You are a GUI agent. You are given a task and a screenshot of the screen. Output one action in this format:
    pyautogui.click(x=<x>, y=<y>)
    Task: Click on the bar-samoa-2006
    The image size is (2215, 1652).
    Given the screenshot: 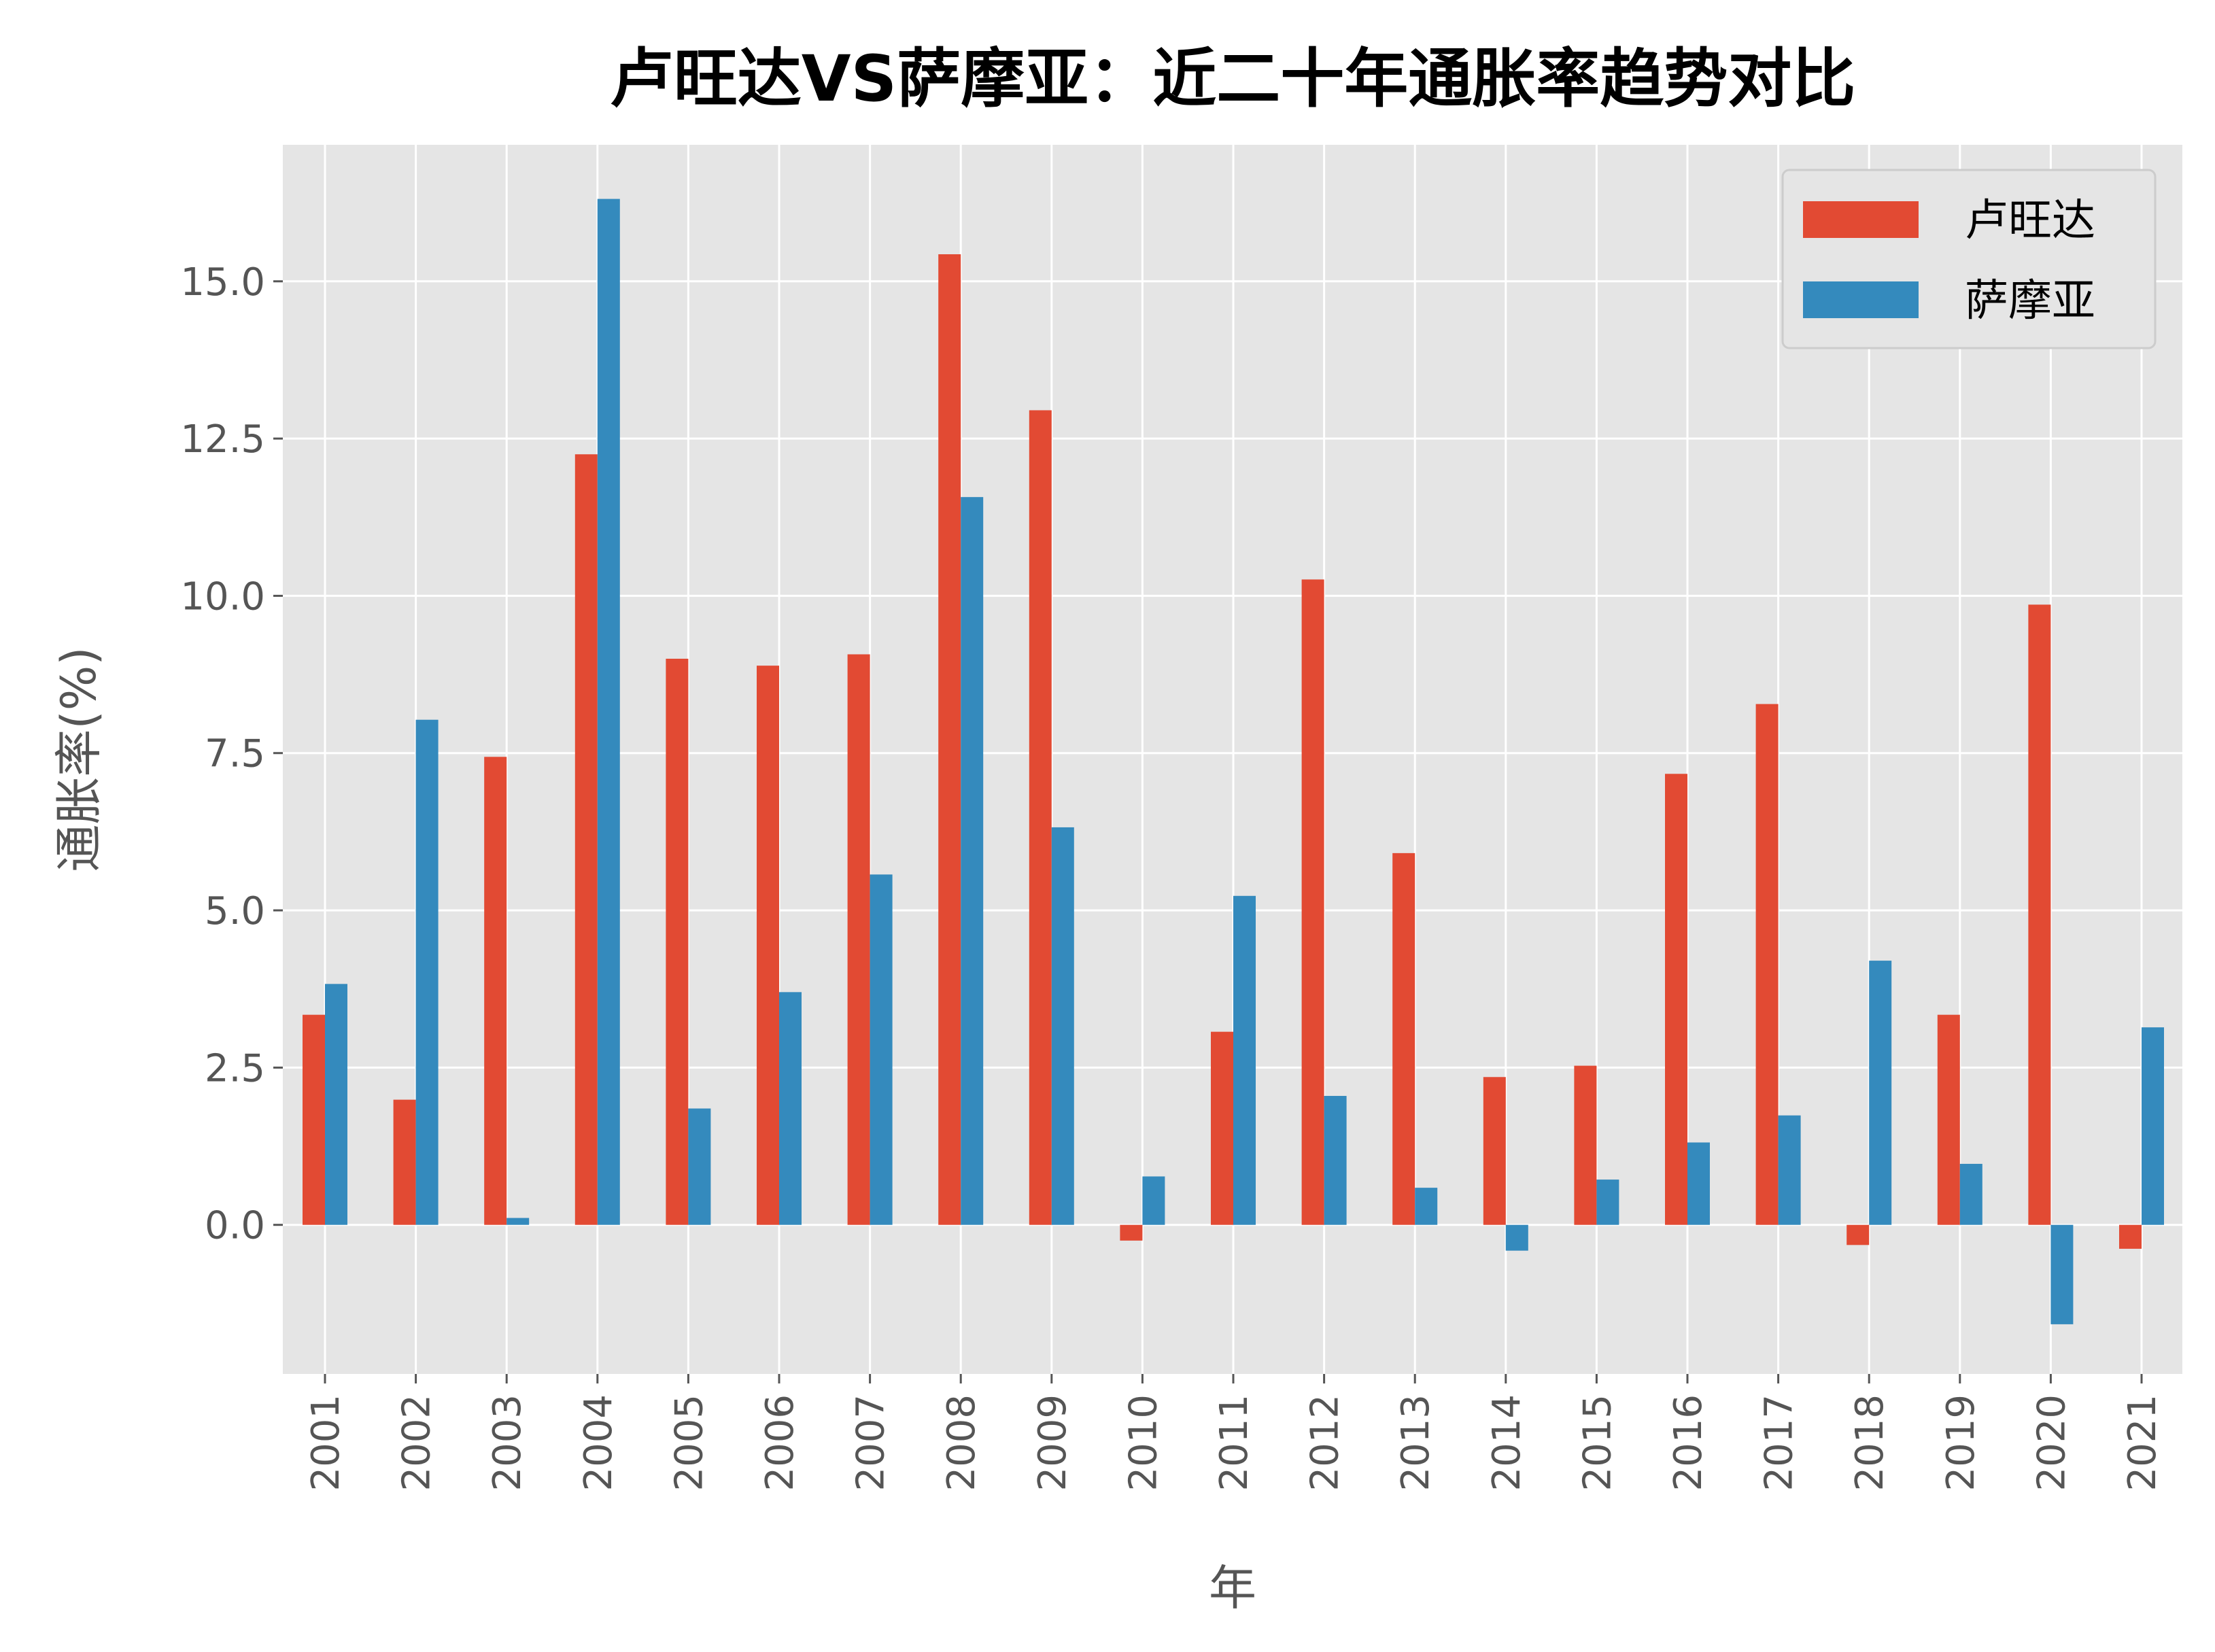 What is the action you would take?
    pyautogui.click(x=790, y=1108)
    